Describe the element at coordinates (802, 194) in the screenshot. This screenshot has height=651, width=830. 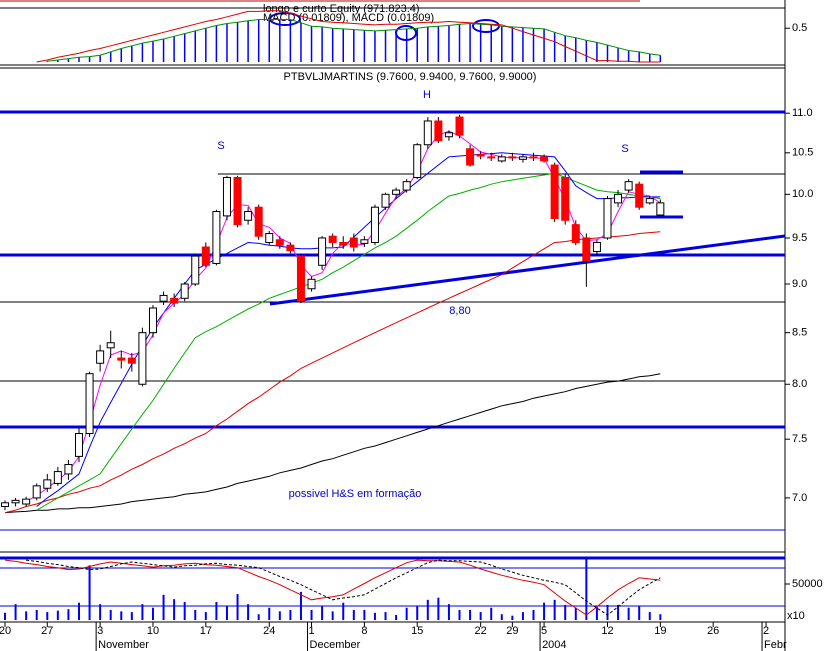
I see `y-tick-label: 10.0` at that location.